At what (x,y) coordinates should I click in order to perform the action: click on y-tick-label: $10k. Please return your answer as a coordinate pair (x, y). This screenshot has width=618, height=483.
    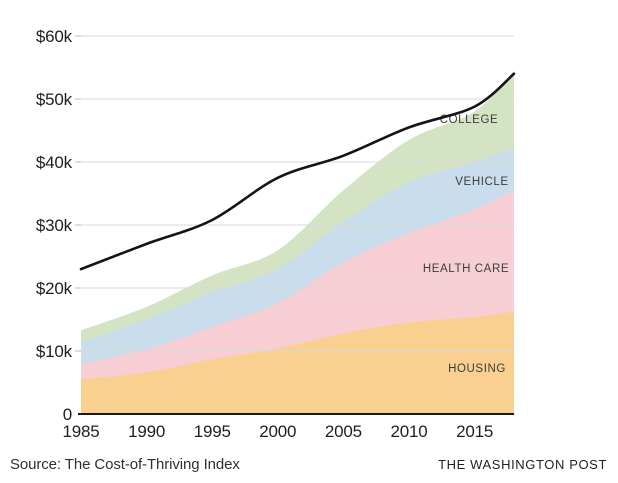
    Looking at the image, I should click on (54, 351).